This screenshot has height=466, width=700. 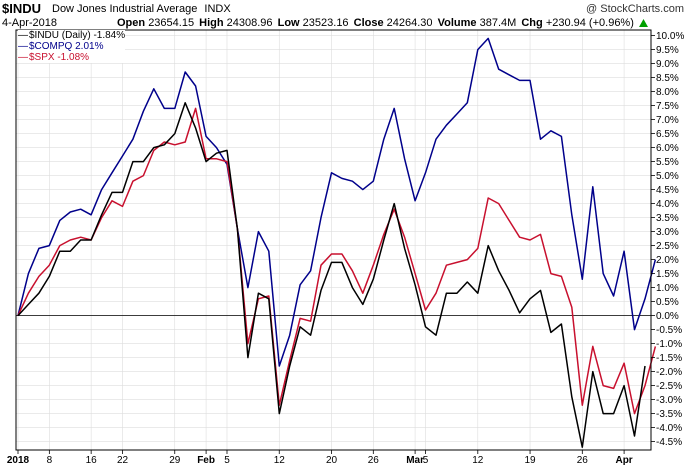 What do you see at coordinates (18, 460) in the screenshot?
I see `x-tick-label: 2018` at bounding box center [18, 460].